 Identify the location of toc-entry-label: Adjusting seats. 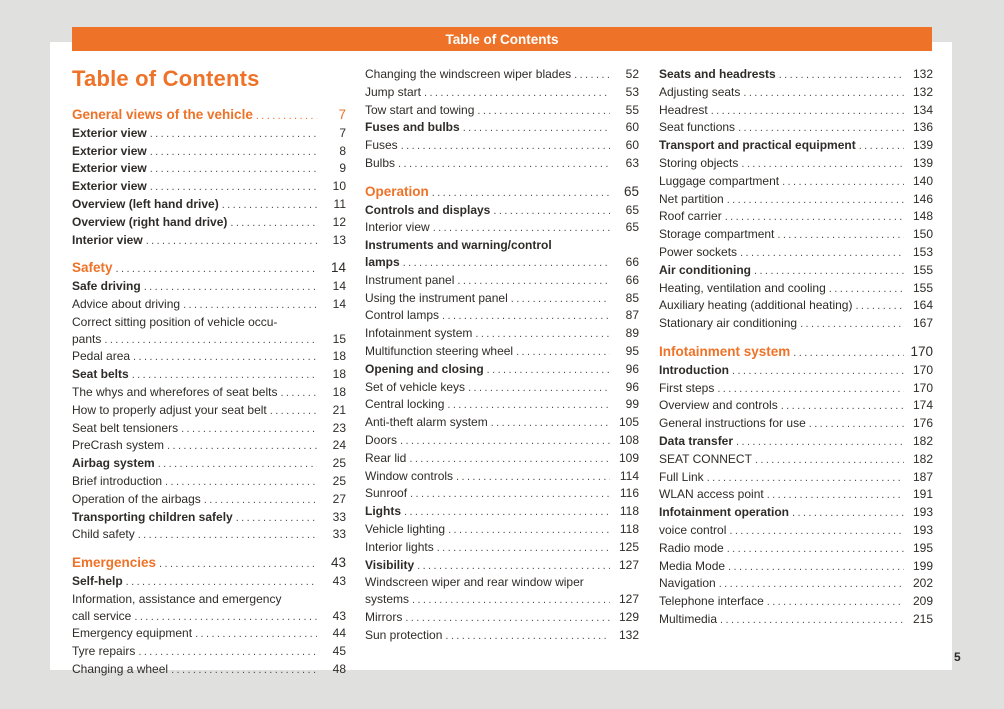
(700, 91).